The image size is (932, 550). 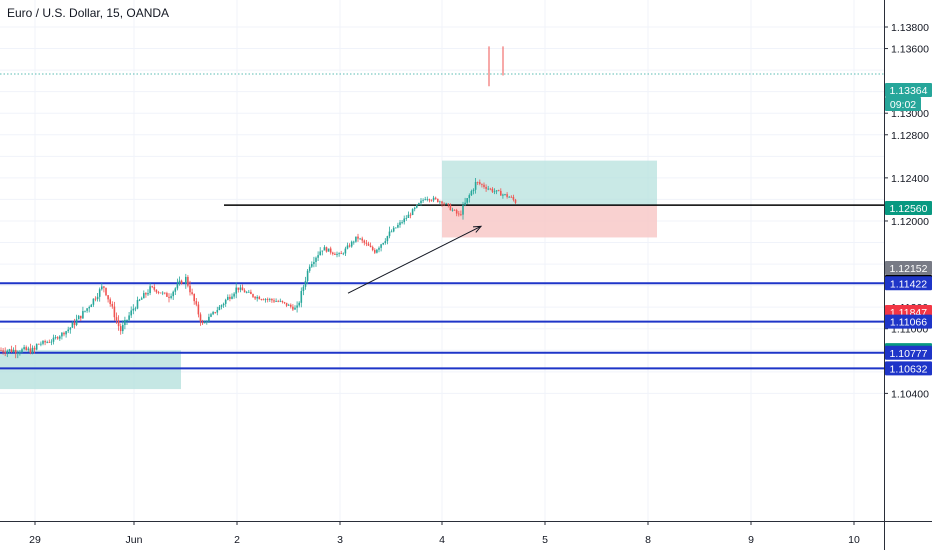 I want to click on x-tick-label: 3, so click(x=340, y=540).